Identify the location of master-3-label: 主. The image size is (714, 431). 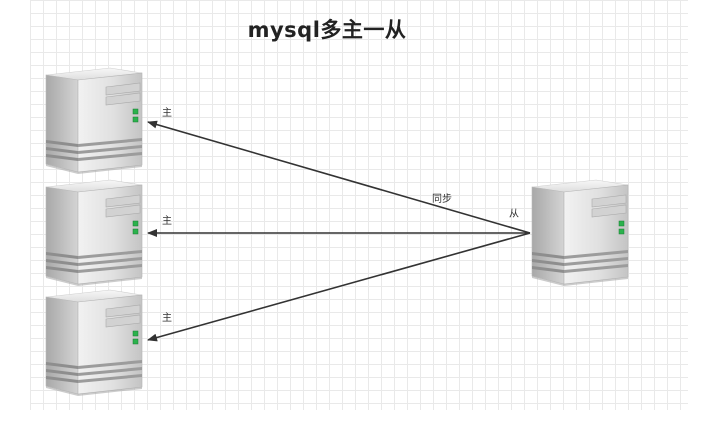
(167, 316).